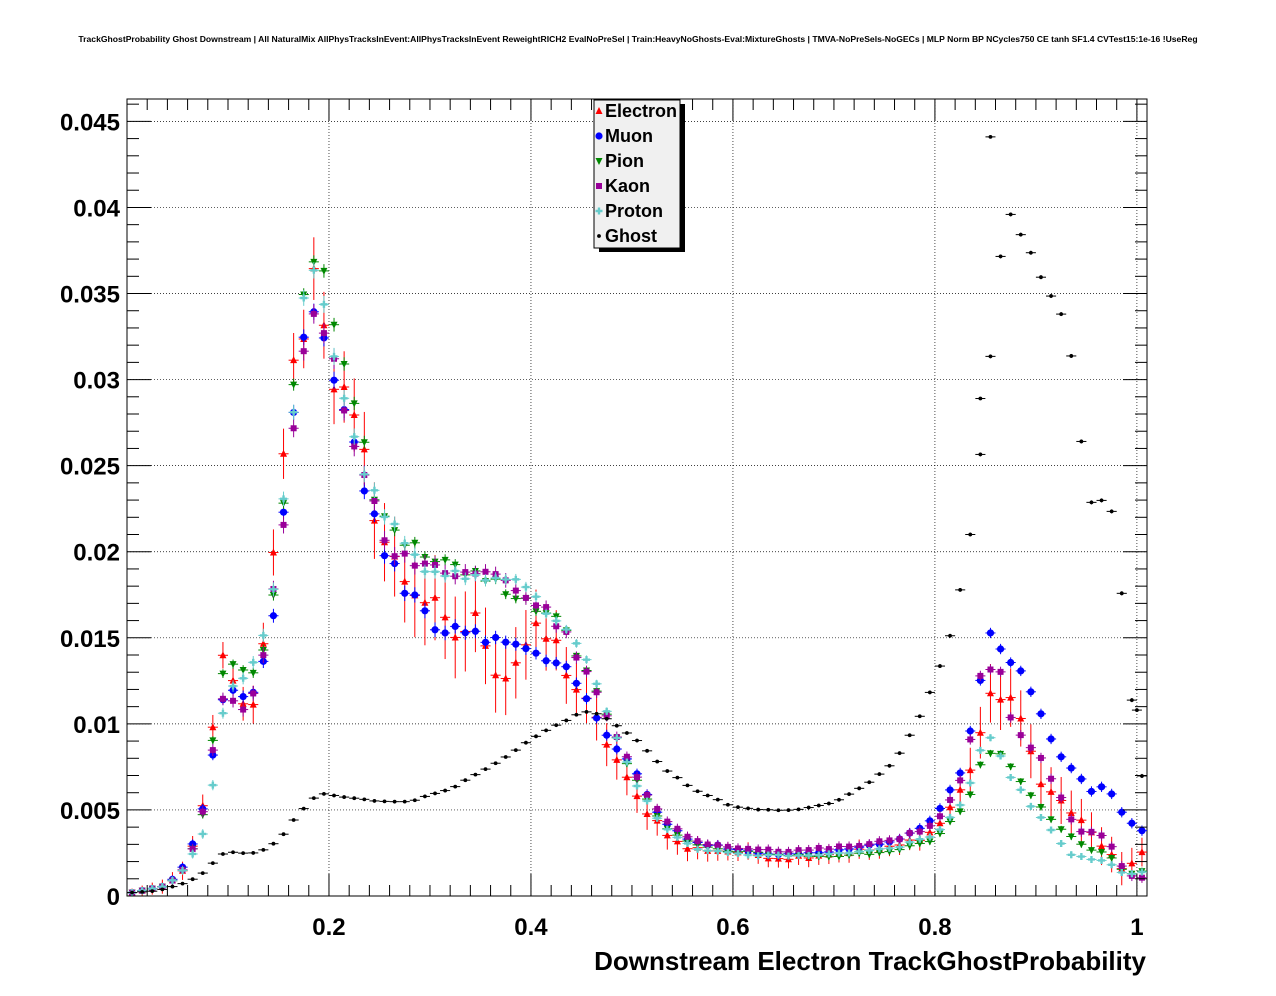 This screenshot has height=996, width=1276. What do you see at coordinates (619, 161) in the screenshot?
I see `legend-entry-pion: Pion` at bounding box center [619, 161].